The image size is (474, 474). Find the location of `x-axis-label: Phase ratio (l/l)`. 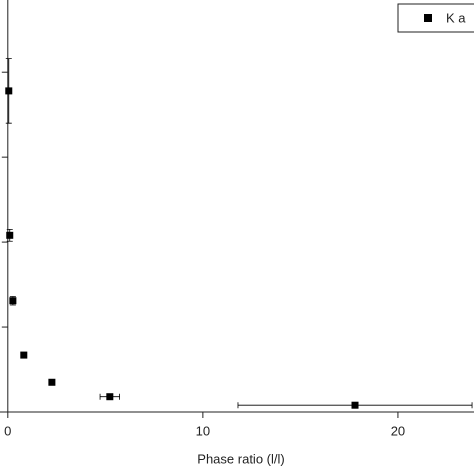

x-axis-label: Phase ratio (l/l) is located at coordinates (240, 458).